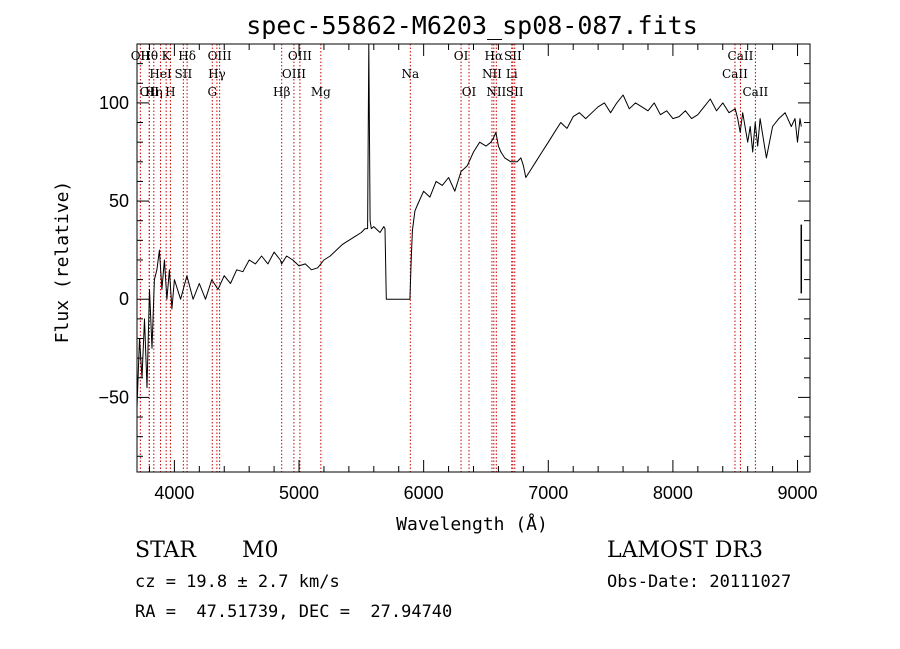  Describe the element at coordinates (472, 25) in the screenshot. I see `chart-title: spec-55862-M6203_sp08-087.fits` at that location.